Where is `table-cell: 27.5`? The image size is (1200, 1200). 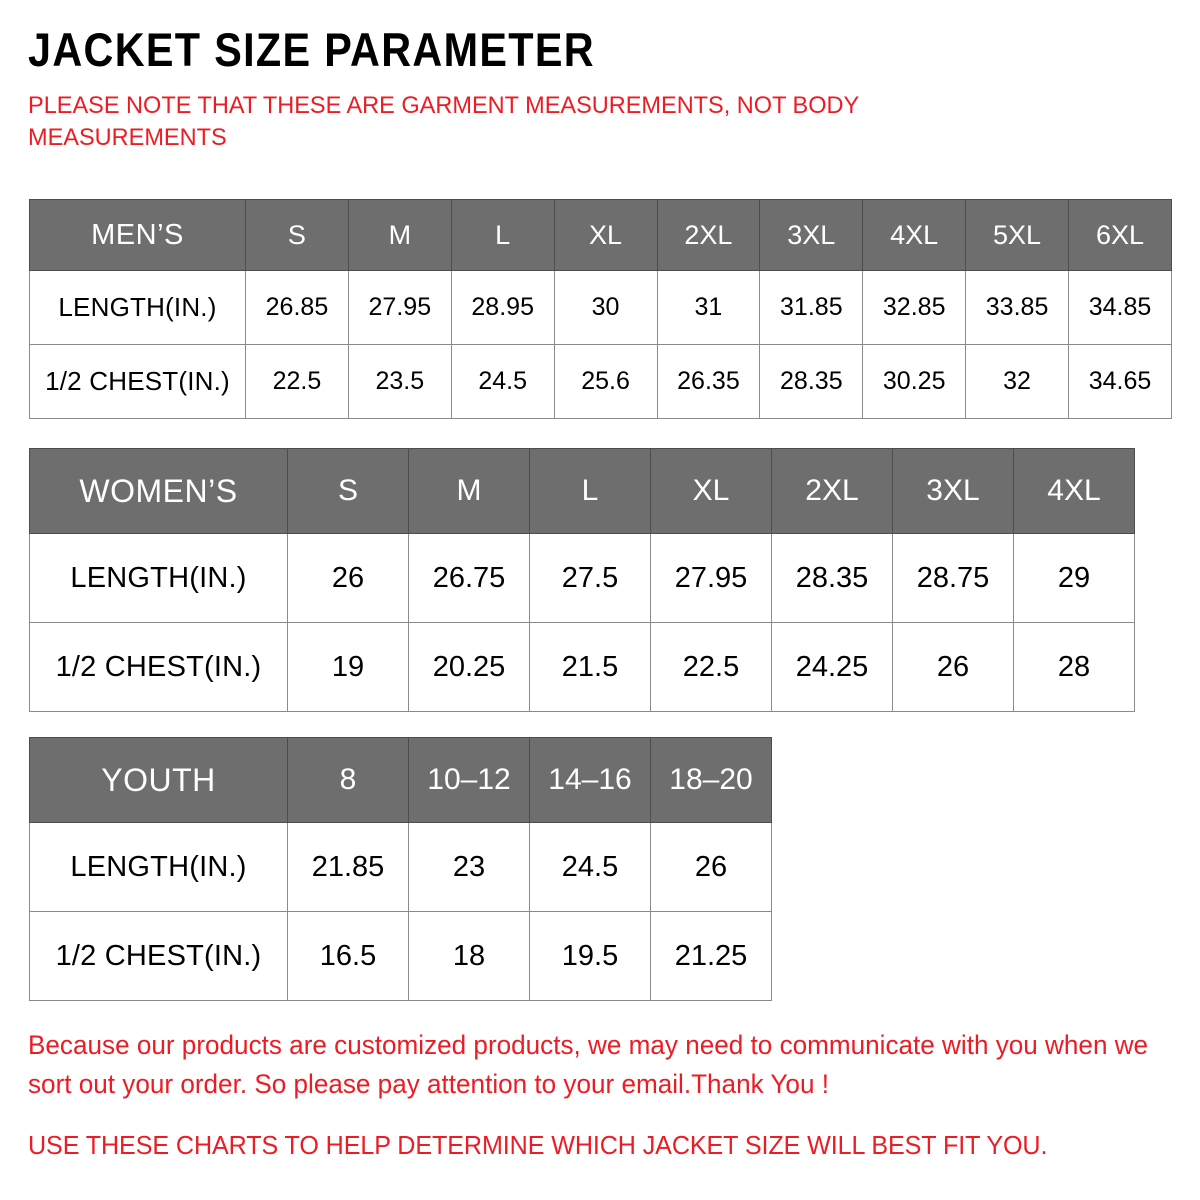 table-cell: 27.5 is located at coordinates (590, 578).